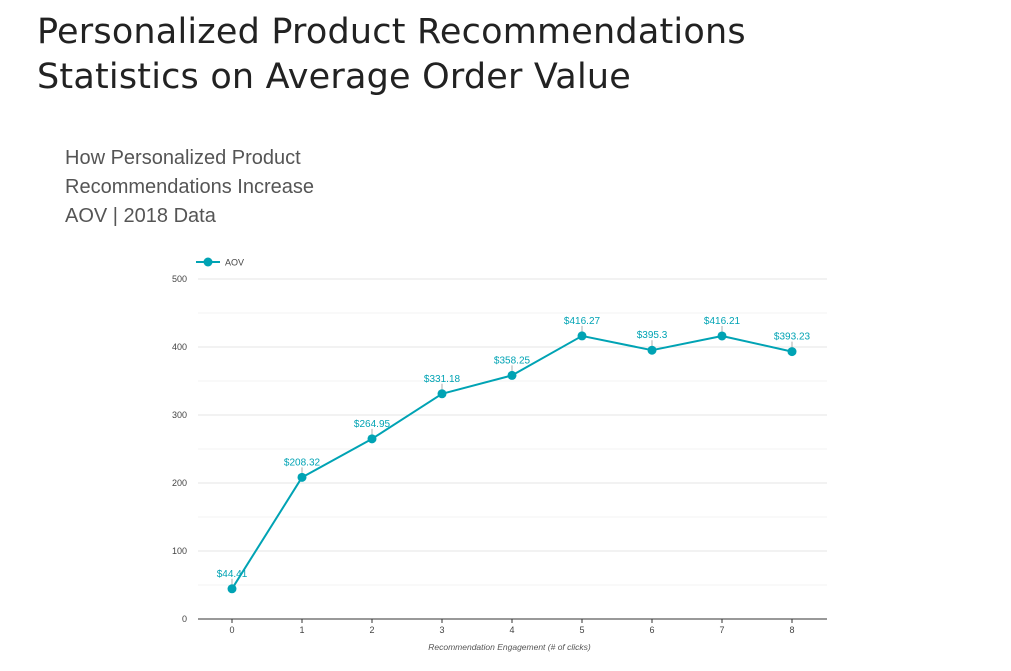  What do you see at coordinates (442, 379) in the screenshot?
I see `data-label: $331.18` at bounding box center [442, 379].